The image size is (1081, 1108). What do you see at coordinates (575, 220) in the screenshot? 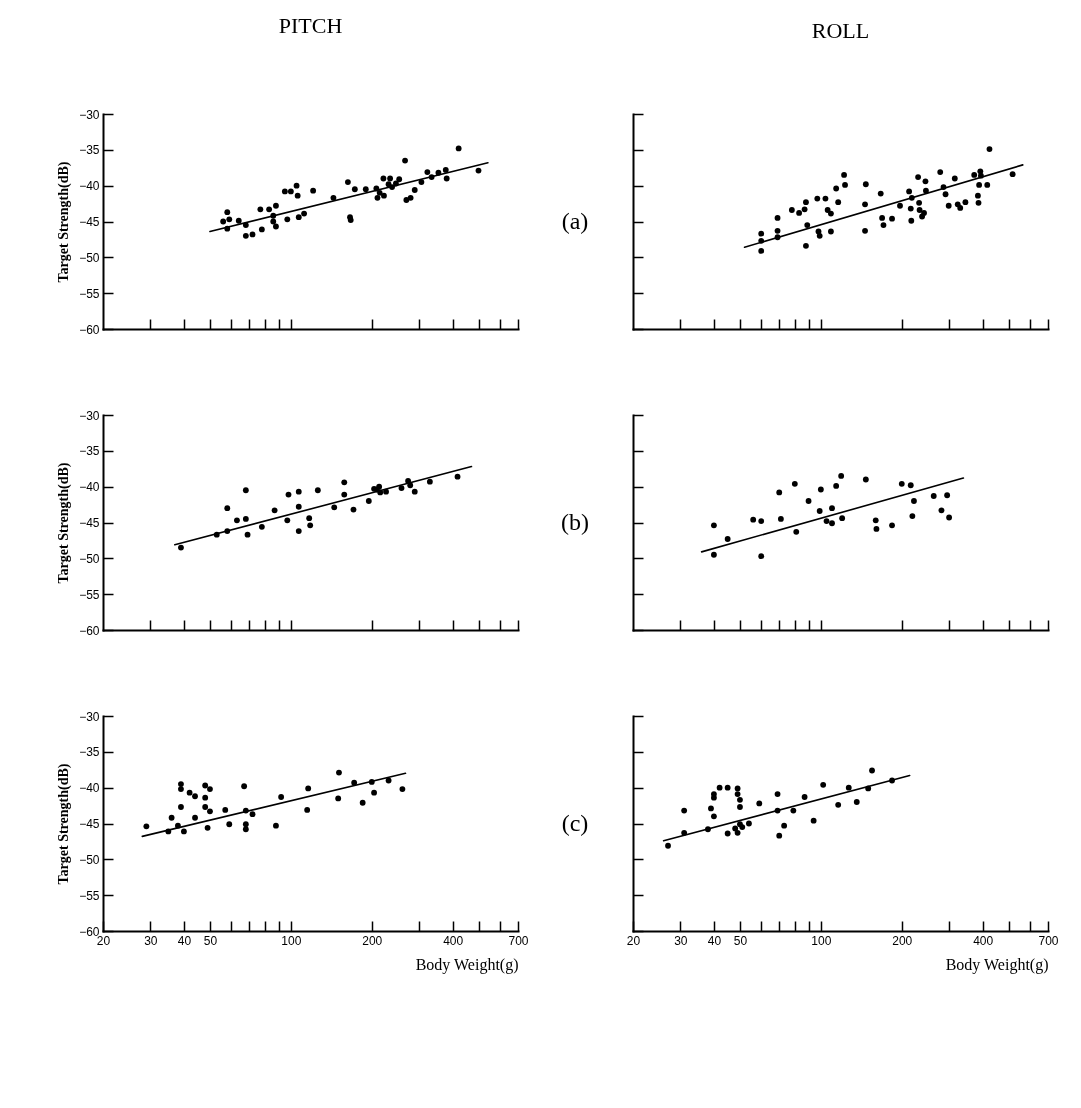
I see `text: (a)` at bounding box center [575, 220].